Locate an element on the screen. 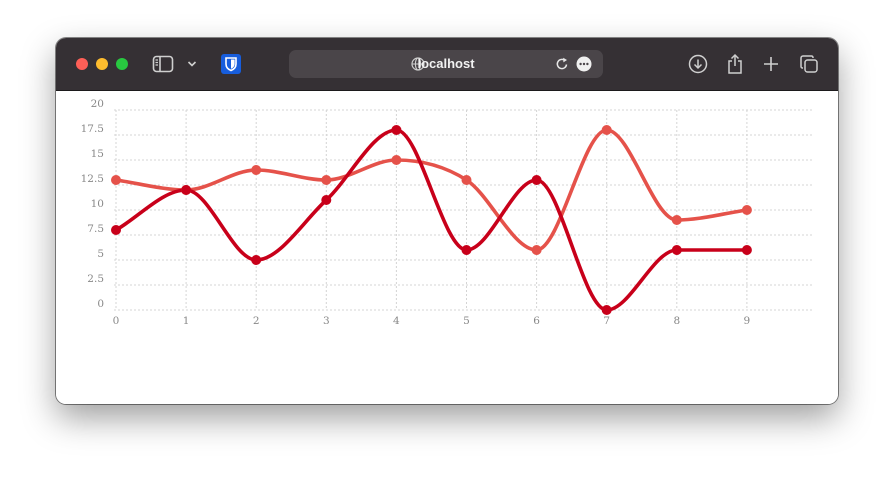  browser-toolbar: localhost is located at coordinates (447, 64).